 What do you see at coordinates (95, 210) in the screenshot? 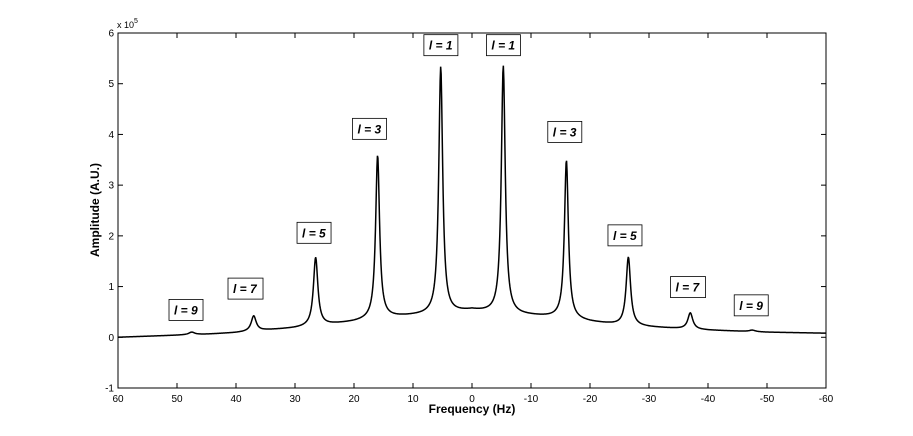
I see `y-axis-label: Amplitude (A.U.)` at bounding box center [95, 210].